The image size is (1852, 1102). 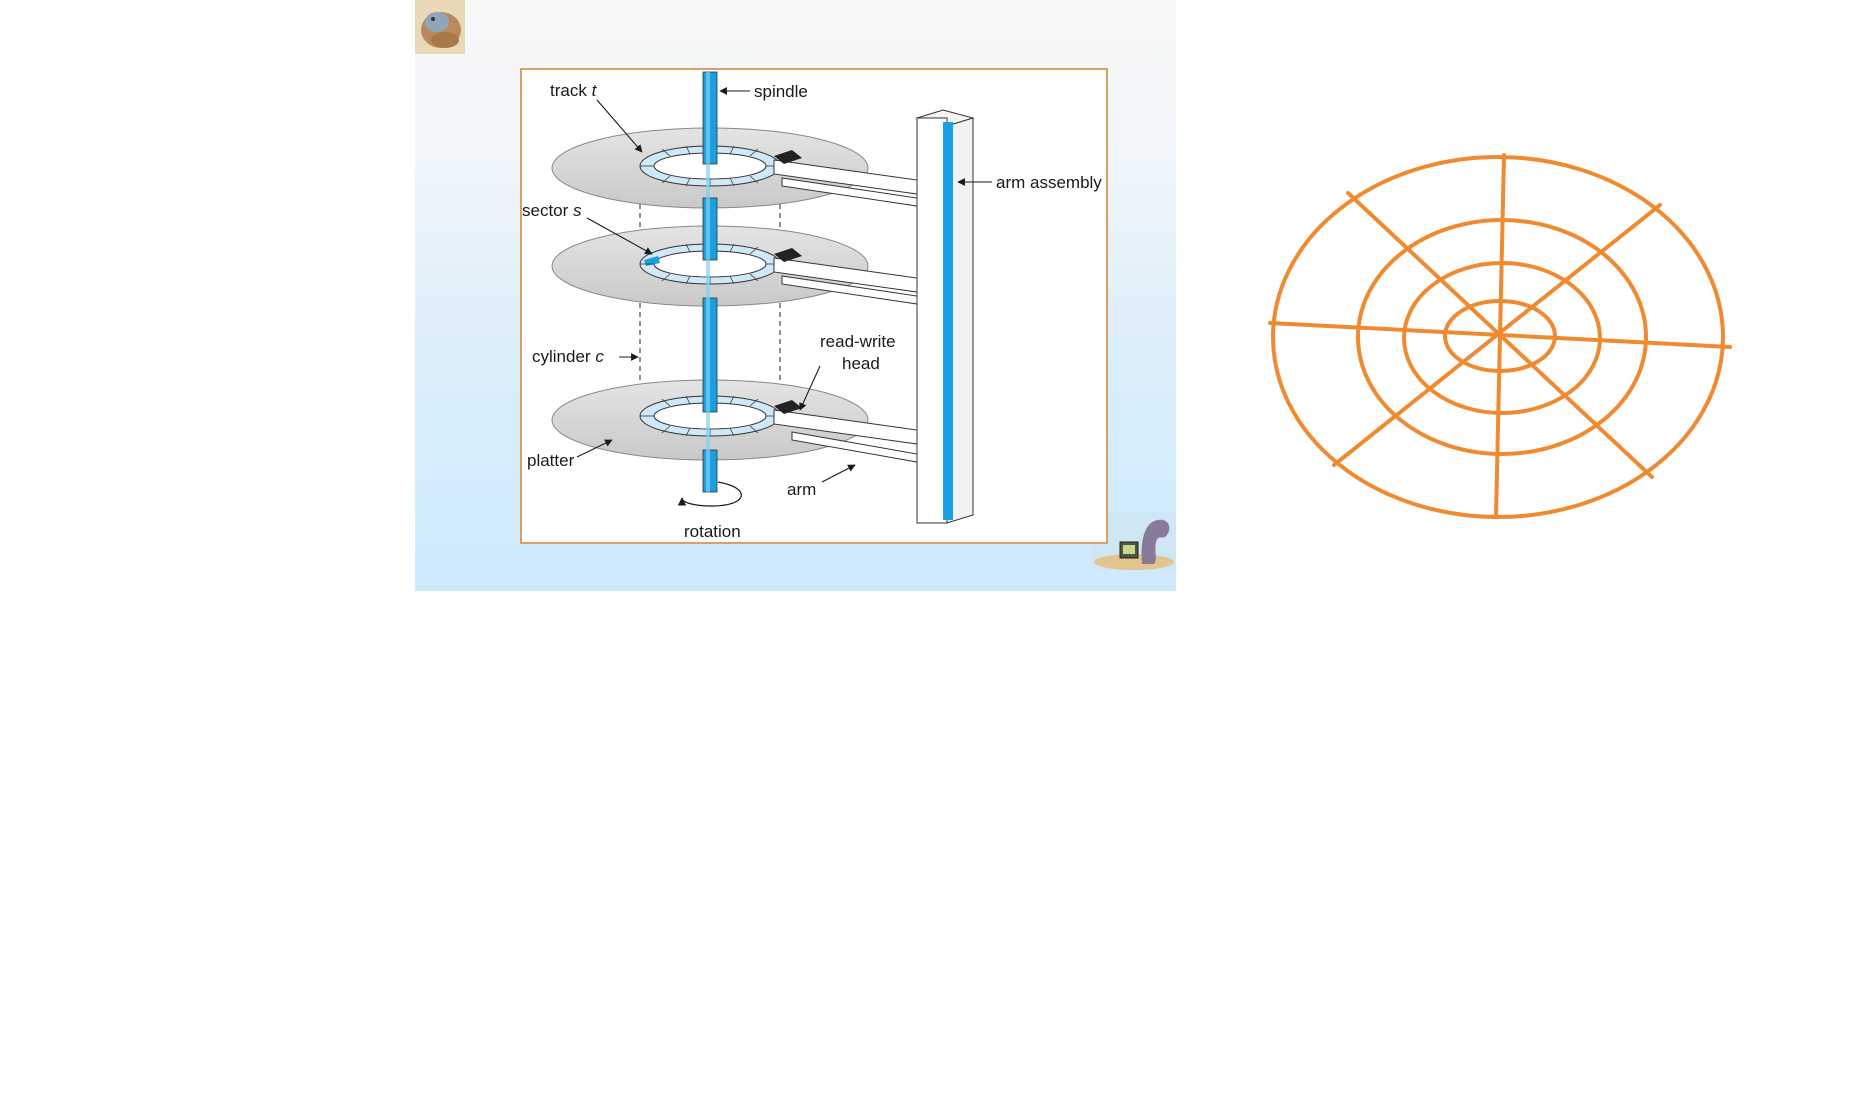 What do you see at coordinates (858, 341) in the screenshot?
I see `label-read-write: read-write` at bounding box center [858, 341].